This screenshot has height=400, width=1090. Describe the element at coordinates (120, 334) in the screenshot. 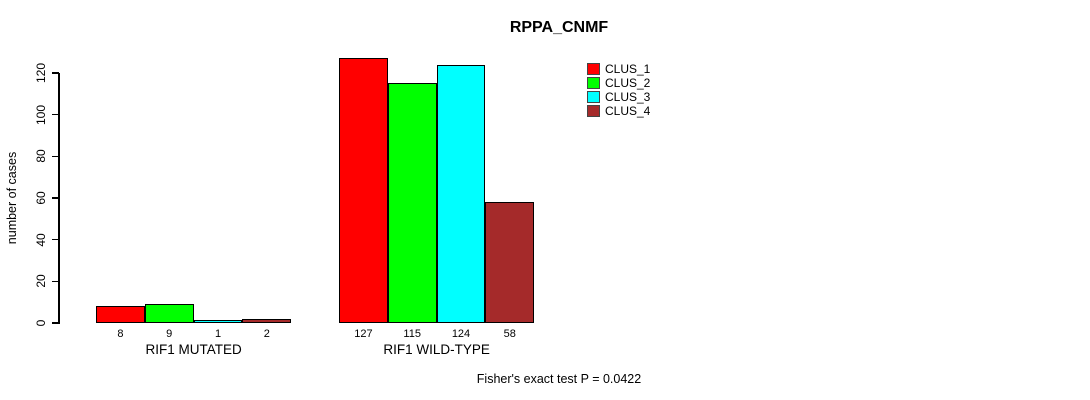

I see `bar-value-label: 8` at that location.